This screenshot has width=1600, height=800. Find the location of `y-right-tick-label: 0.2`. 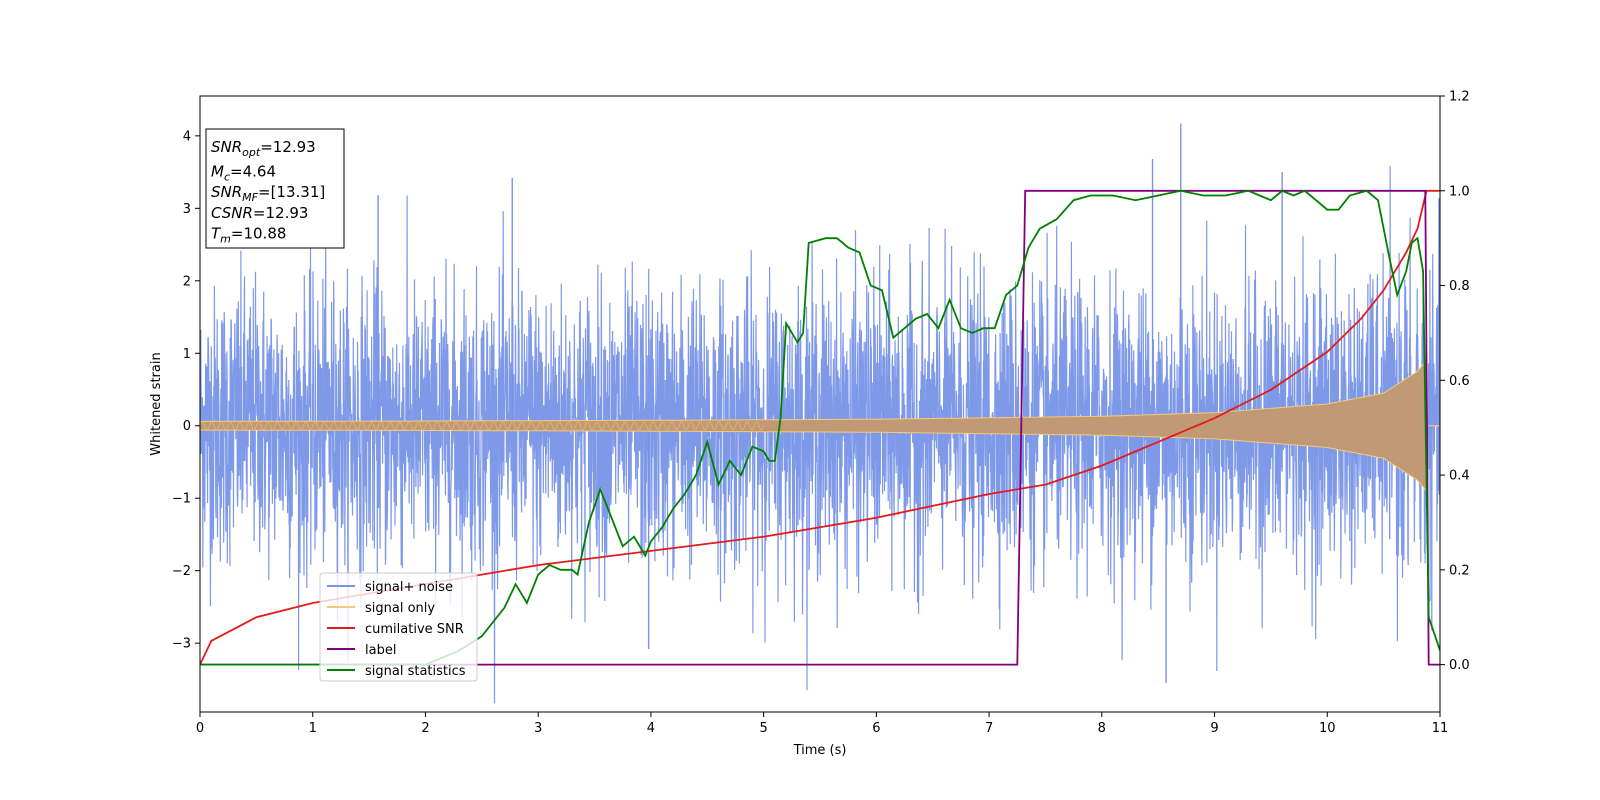

y-right-tick-label: 0.2 is located at coordinates (1459, 570).